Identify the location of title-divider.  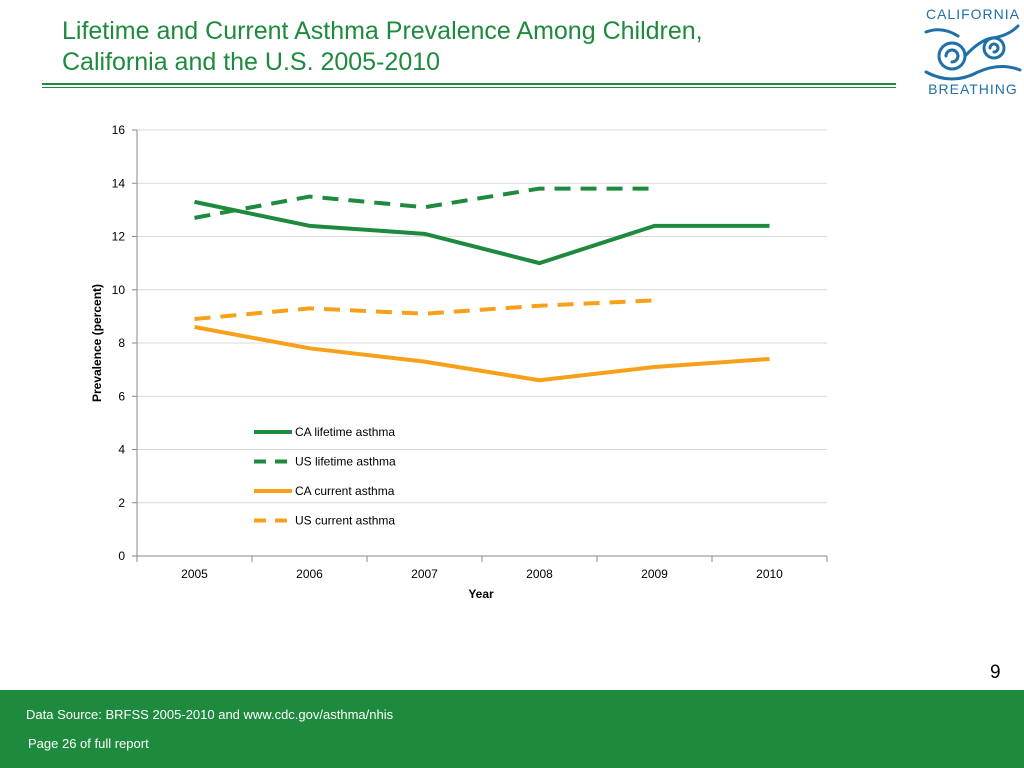
(469, 84).